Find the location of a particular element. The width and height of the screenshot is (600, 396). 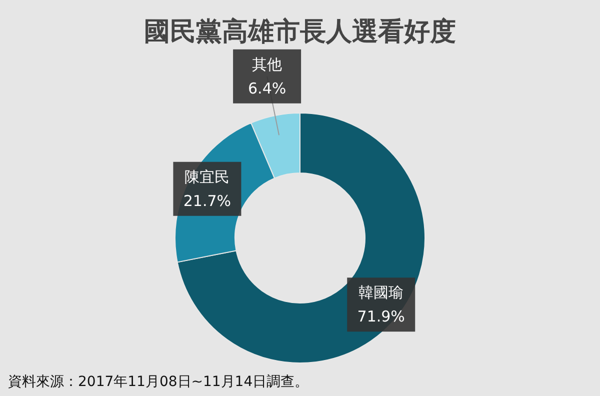

slice-label: 陳宜民 is located at coordinates (207, 177).